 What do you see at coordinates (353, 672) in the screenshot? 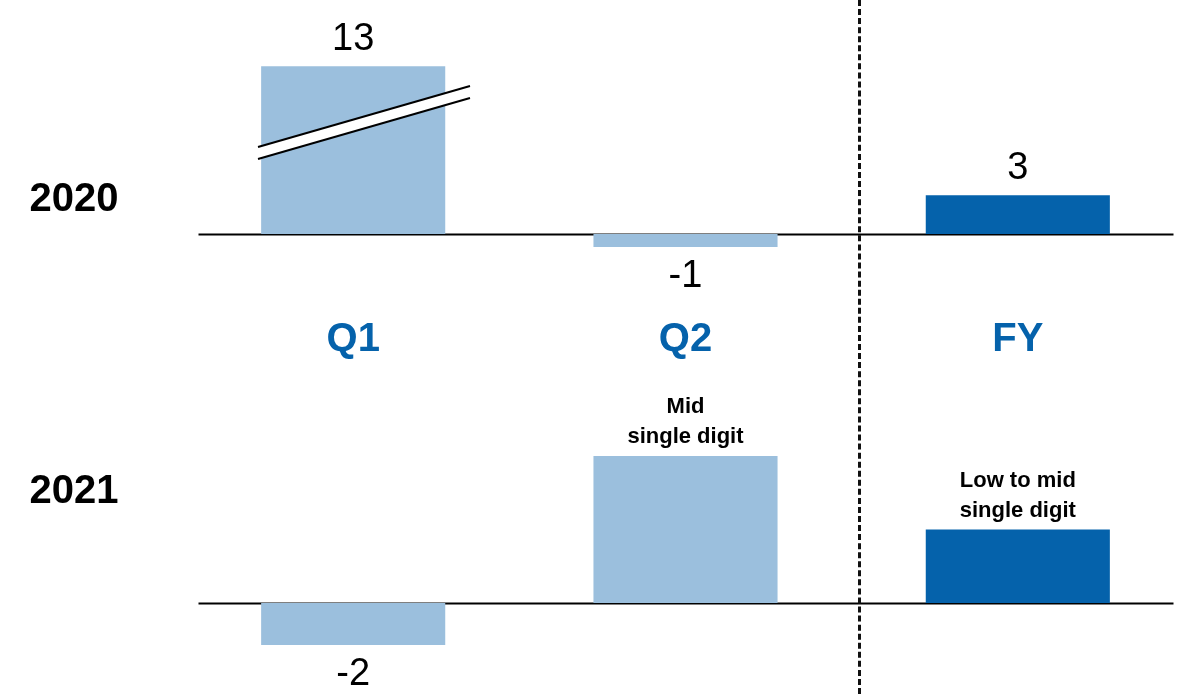
I see `data-label: -2` at bounding box center [353, 672].